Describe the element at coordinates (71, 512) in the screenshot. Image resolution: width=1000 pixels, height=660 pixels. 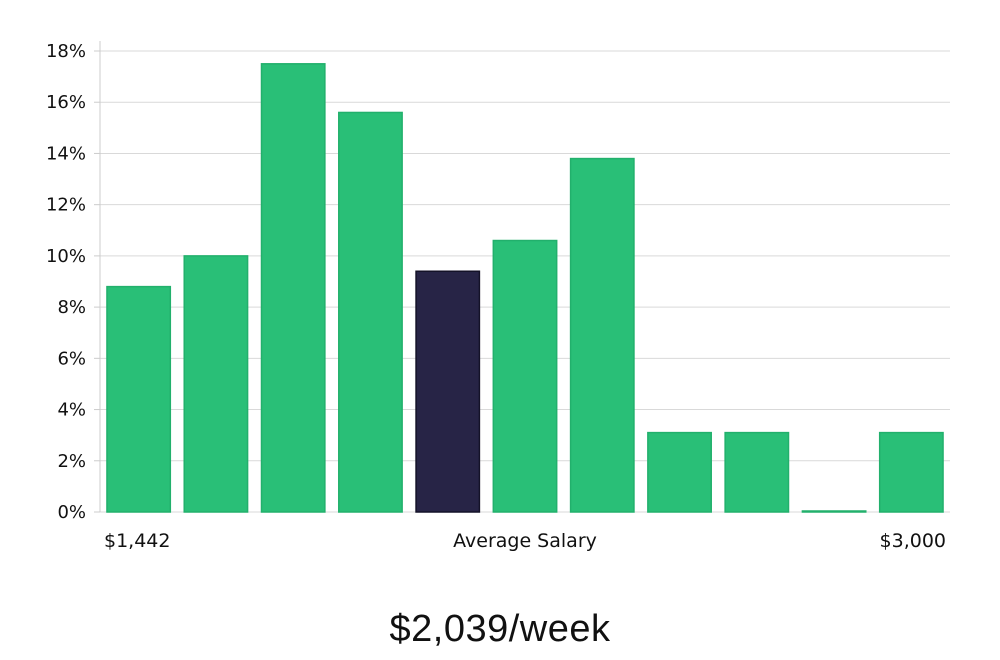
I see `y-tick-label: 0%` at that location.